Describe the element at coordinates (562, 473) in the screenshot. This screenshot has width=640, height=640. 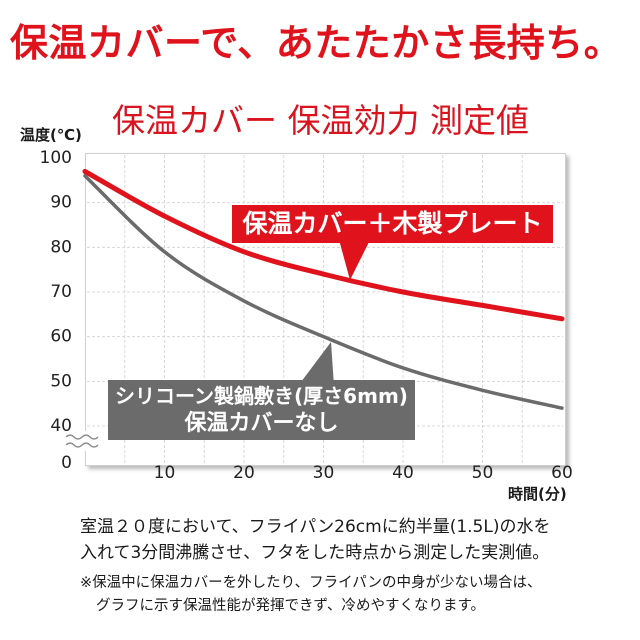
I see `x-tick-label: 60` at that location.